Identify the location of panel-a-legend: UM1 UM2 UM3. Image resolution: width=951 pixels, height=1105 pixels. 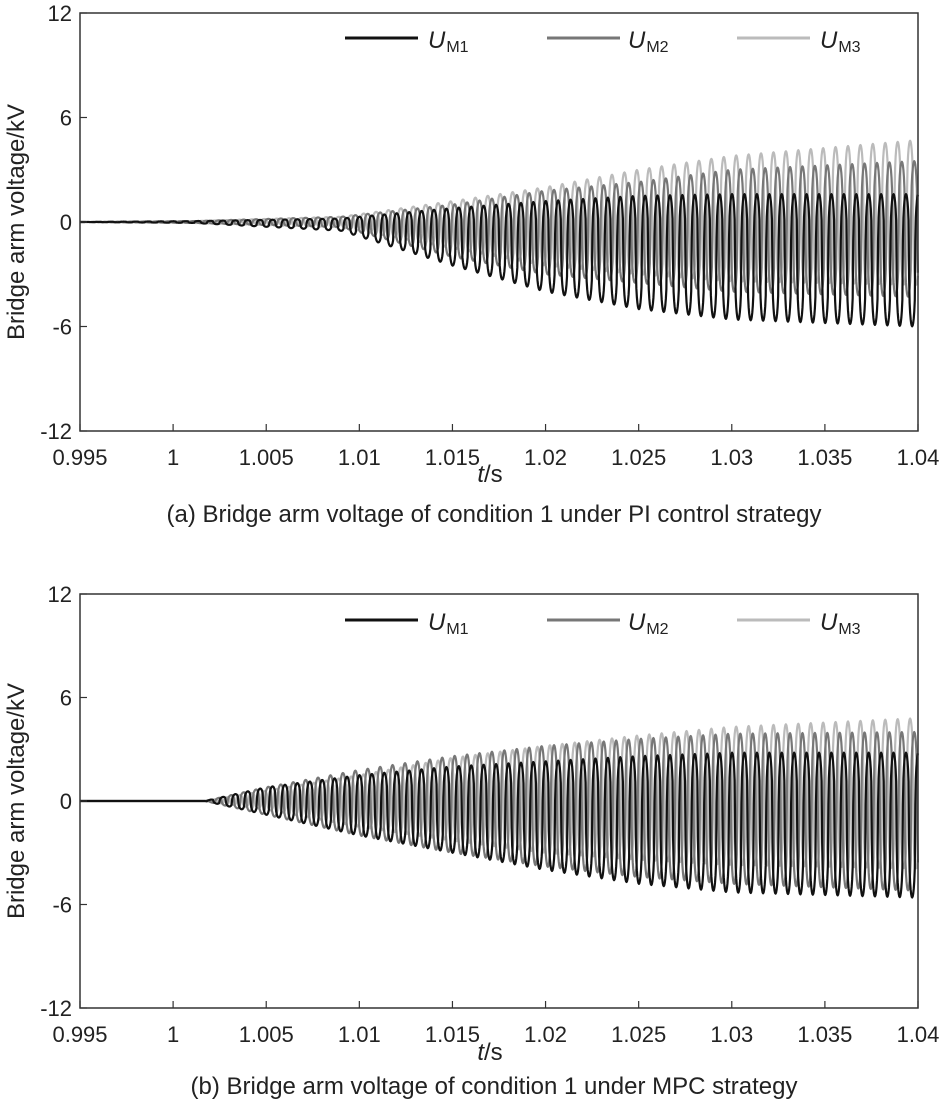
(603, 41).